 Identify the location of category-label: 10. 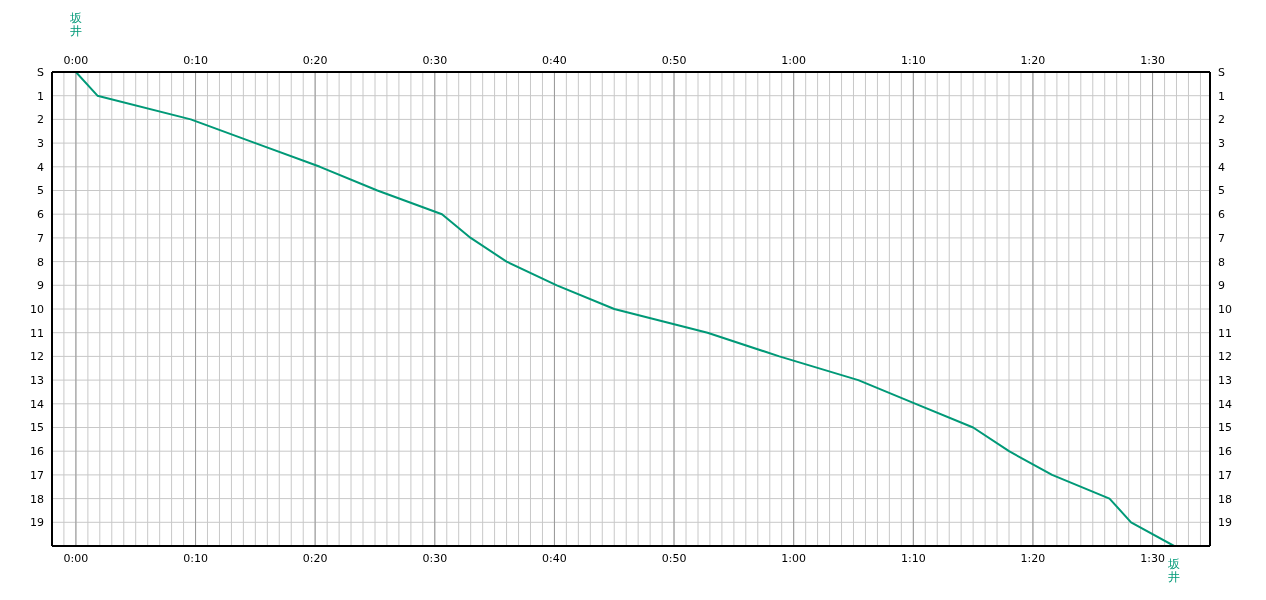
(37, 309).